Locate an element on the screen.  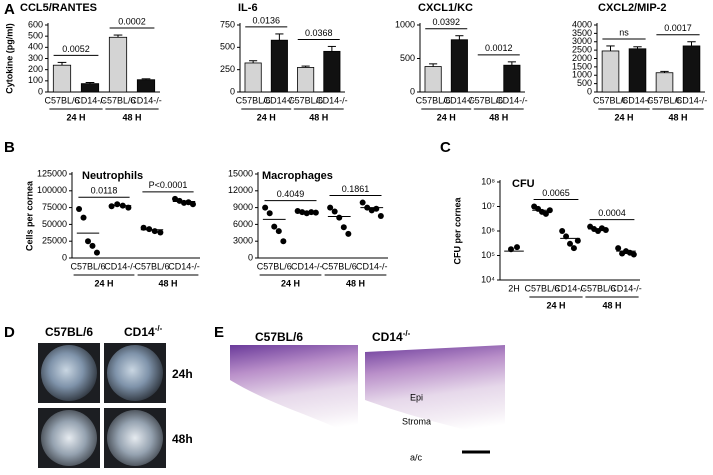
p-value: 0.0012 is located at coordinates (499, 48).